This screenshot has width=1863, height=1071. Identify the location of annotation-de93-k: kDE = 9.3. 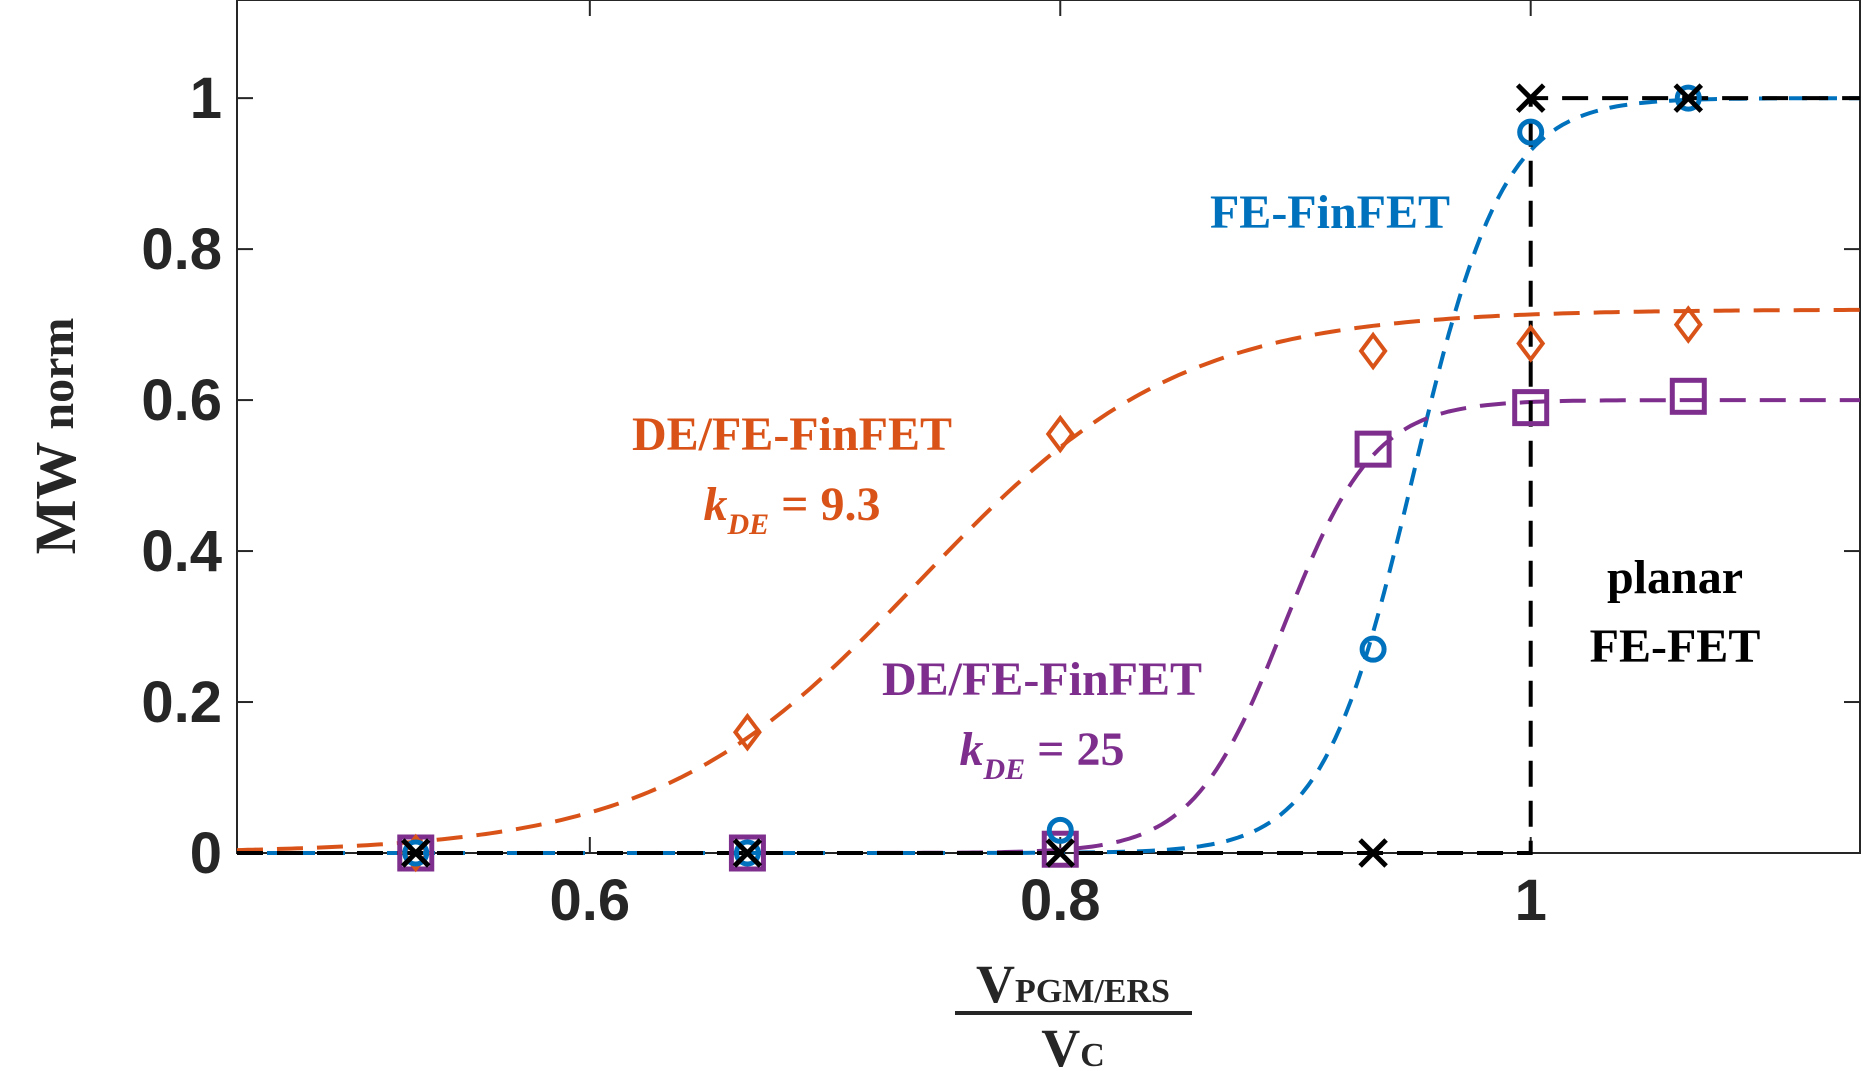
(791, 509).